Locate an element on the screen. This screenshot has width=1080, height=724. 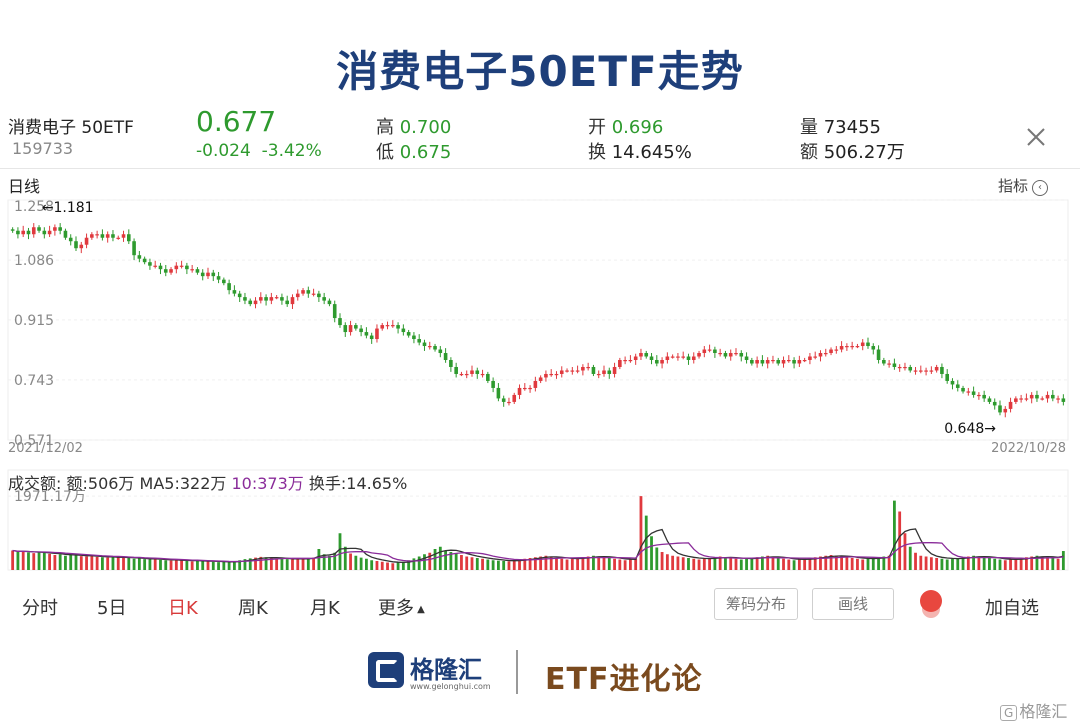
volume-ma5: MA5:322万 is located at coordinates (183, 483).